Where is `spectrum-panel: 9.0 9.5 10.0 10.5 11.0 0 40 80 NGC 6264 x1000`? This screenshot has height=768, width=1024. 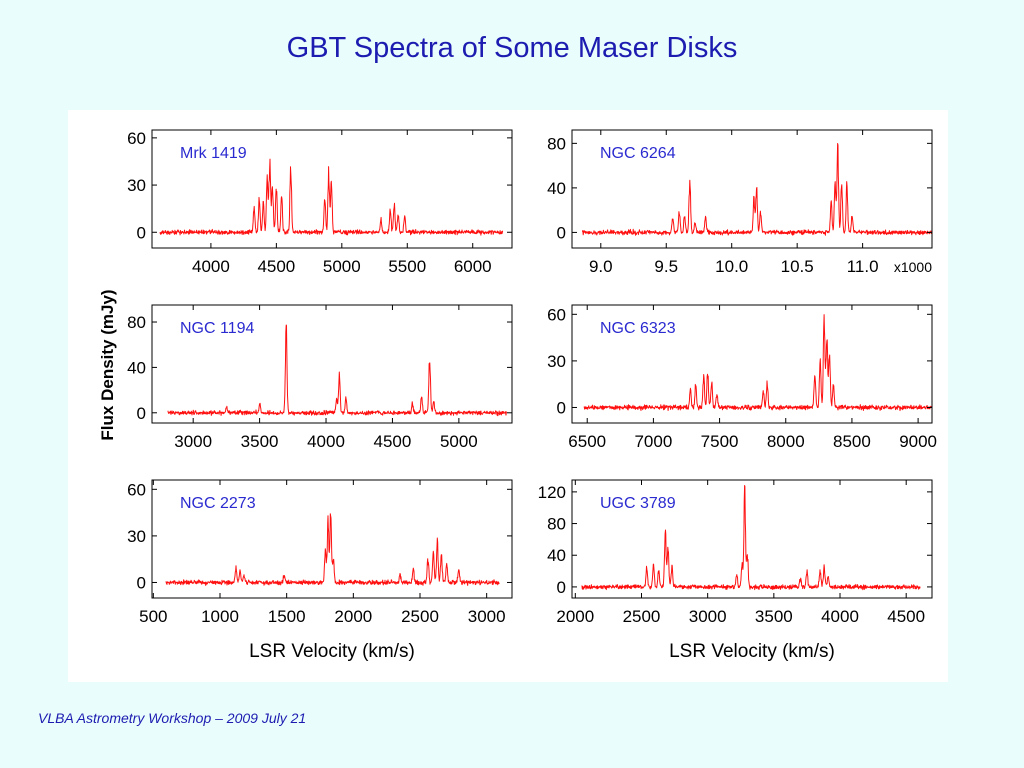 spectrum-panel: 9.0 9.5 10.0 10.5 11.0 0 40 80 NGC 6264 x1000 is located at coordinates (740, 202).